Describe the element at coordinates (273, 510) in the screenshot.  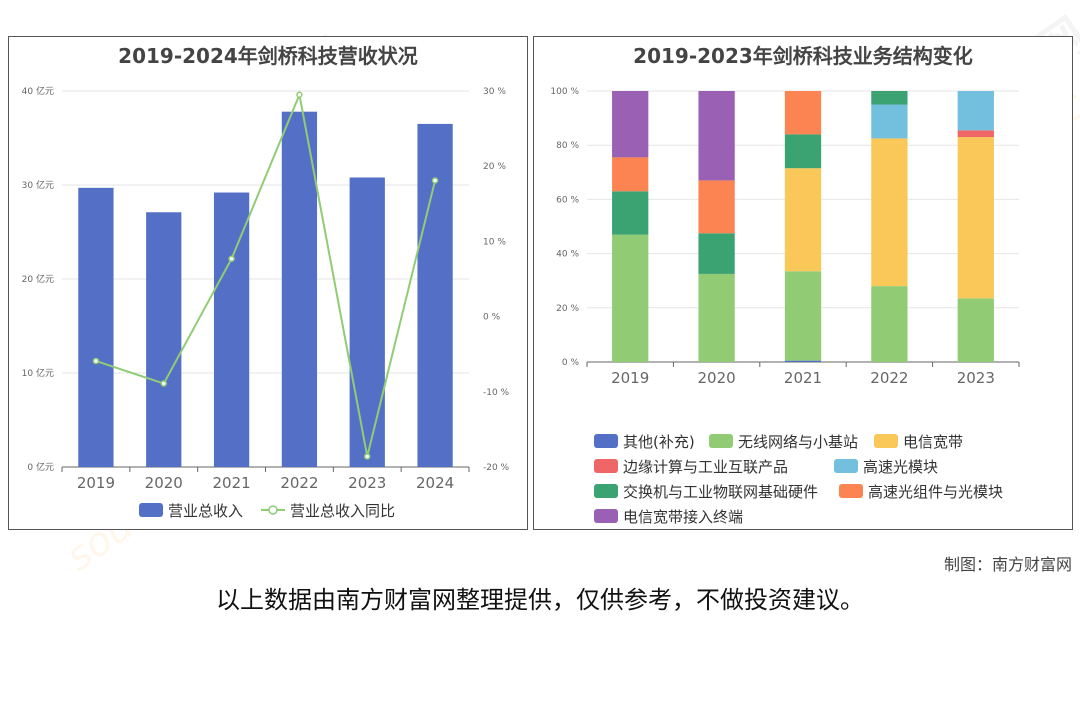
I see `legend-swatch-yoy-point` at that location.